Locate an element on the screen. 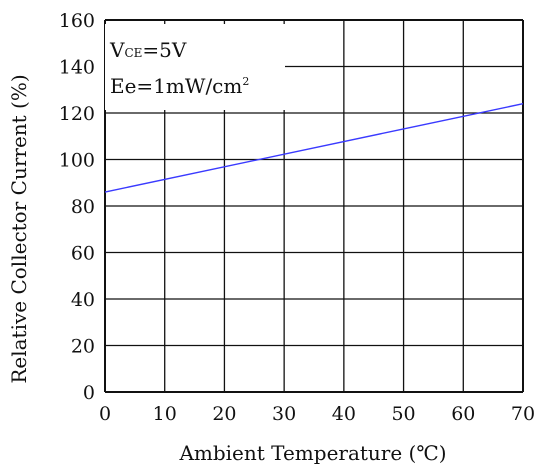  y-tick-label-80: 80 is located at coordinates (83, 207).